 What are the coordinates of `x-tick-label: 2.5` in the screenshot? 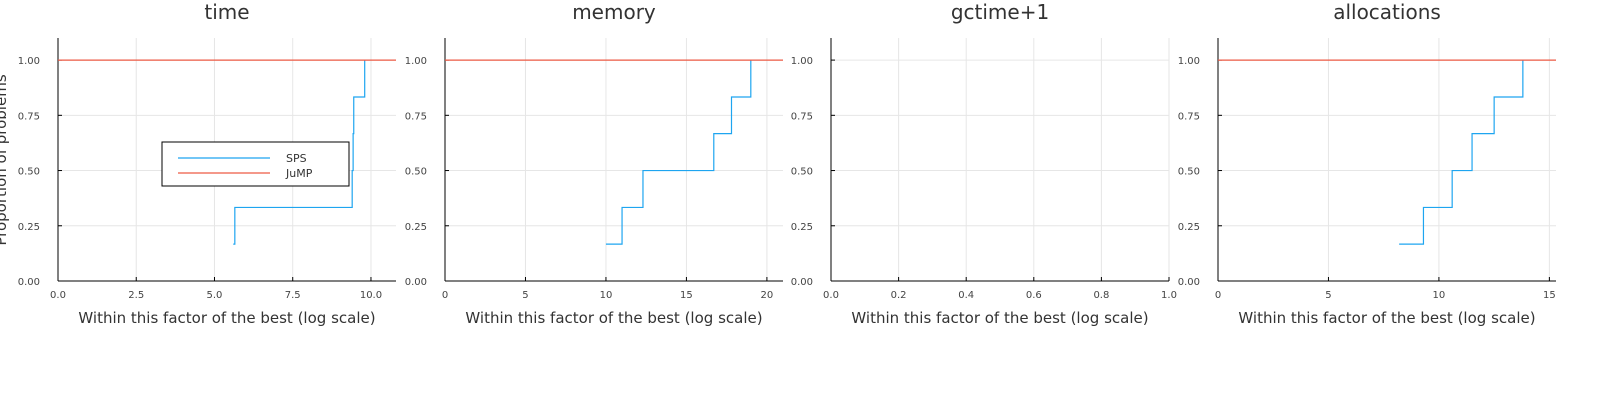 It's located at (136, 295).